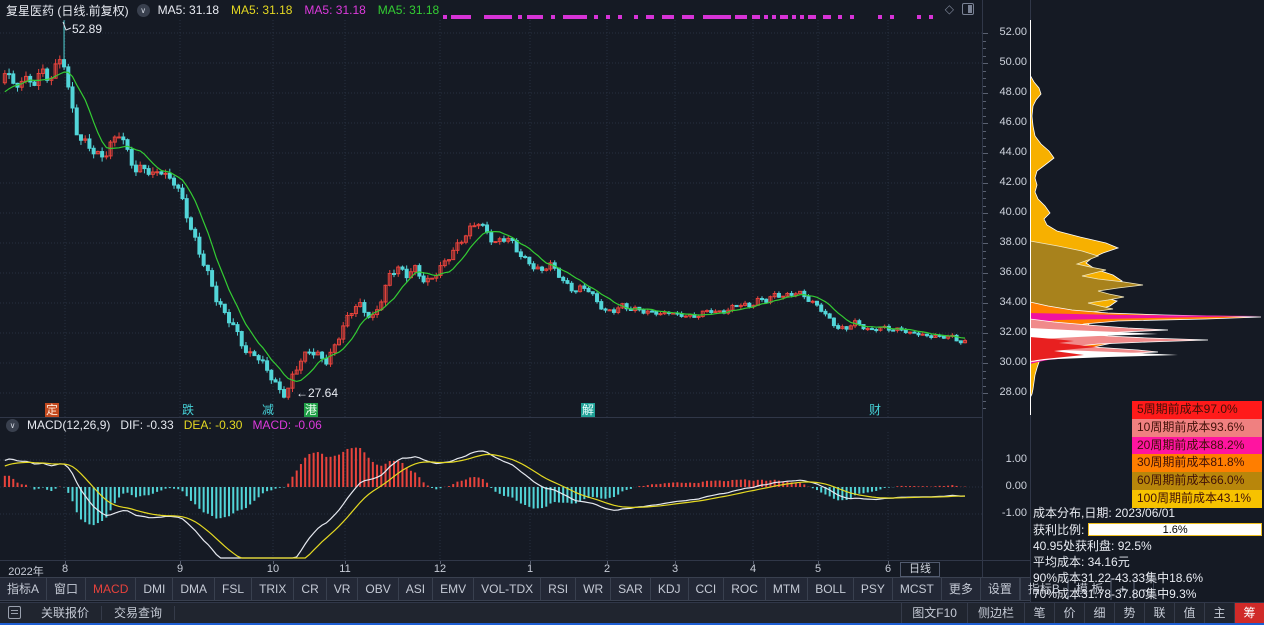 The width and height of the screenshot is (1264, 625). Describe the element at coordinates (670, 589) in the screenshot. I see `toolbar-item-kdj: KDJ` at that location.